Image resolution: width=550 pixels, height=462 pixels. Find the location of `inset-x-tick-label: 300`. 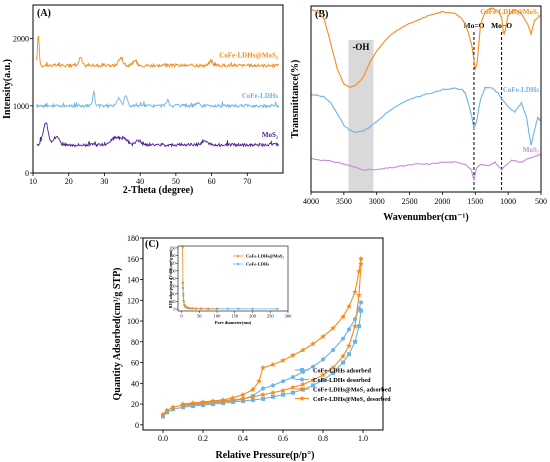

inset-x-tick-label: 300 is located at coordinates (289, 316).